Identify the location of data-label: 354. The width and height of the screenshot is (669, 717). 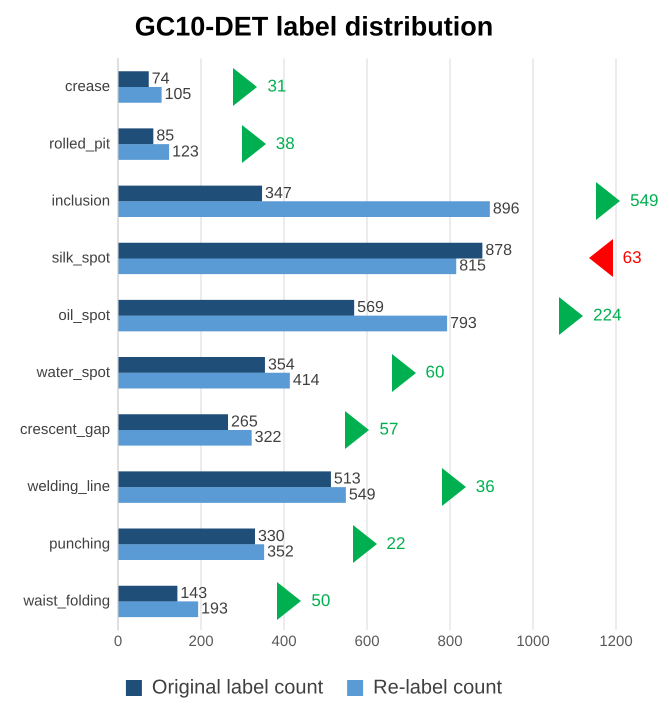
(281, 365).